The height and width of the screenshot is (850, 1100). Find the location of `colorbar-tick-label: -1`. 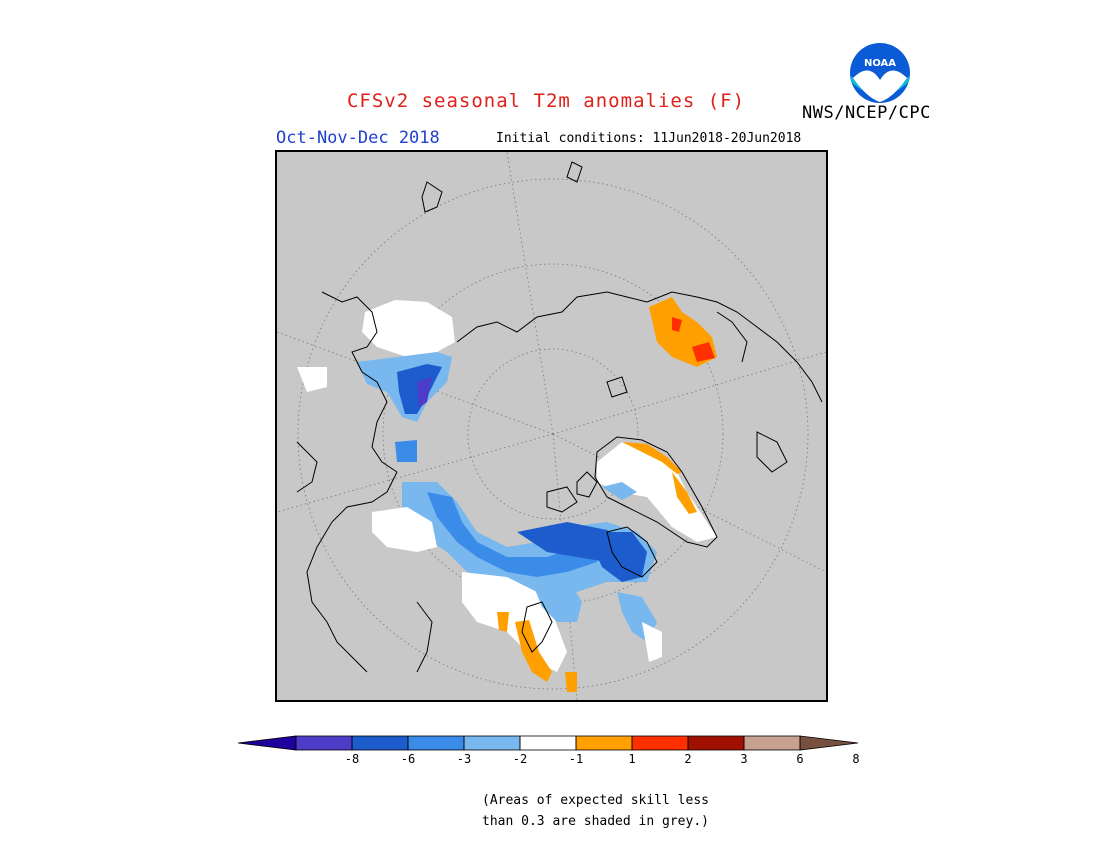

colorbar-tick-label: -1 is located at coordinates (576, 759).